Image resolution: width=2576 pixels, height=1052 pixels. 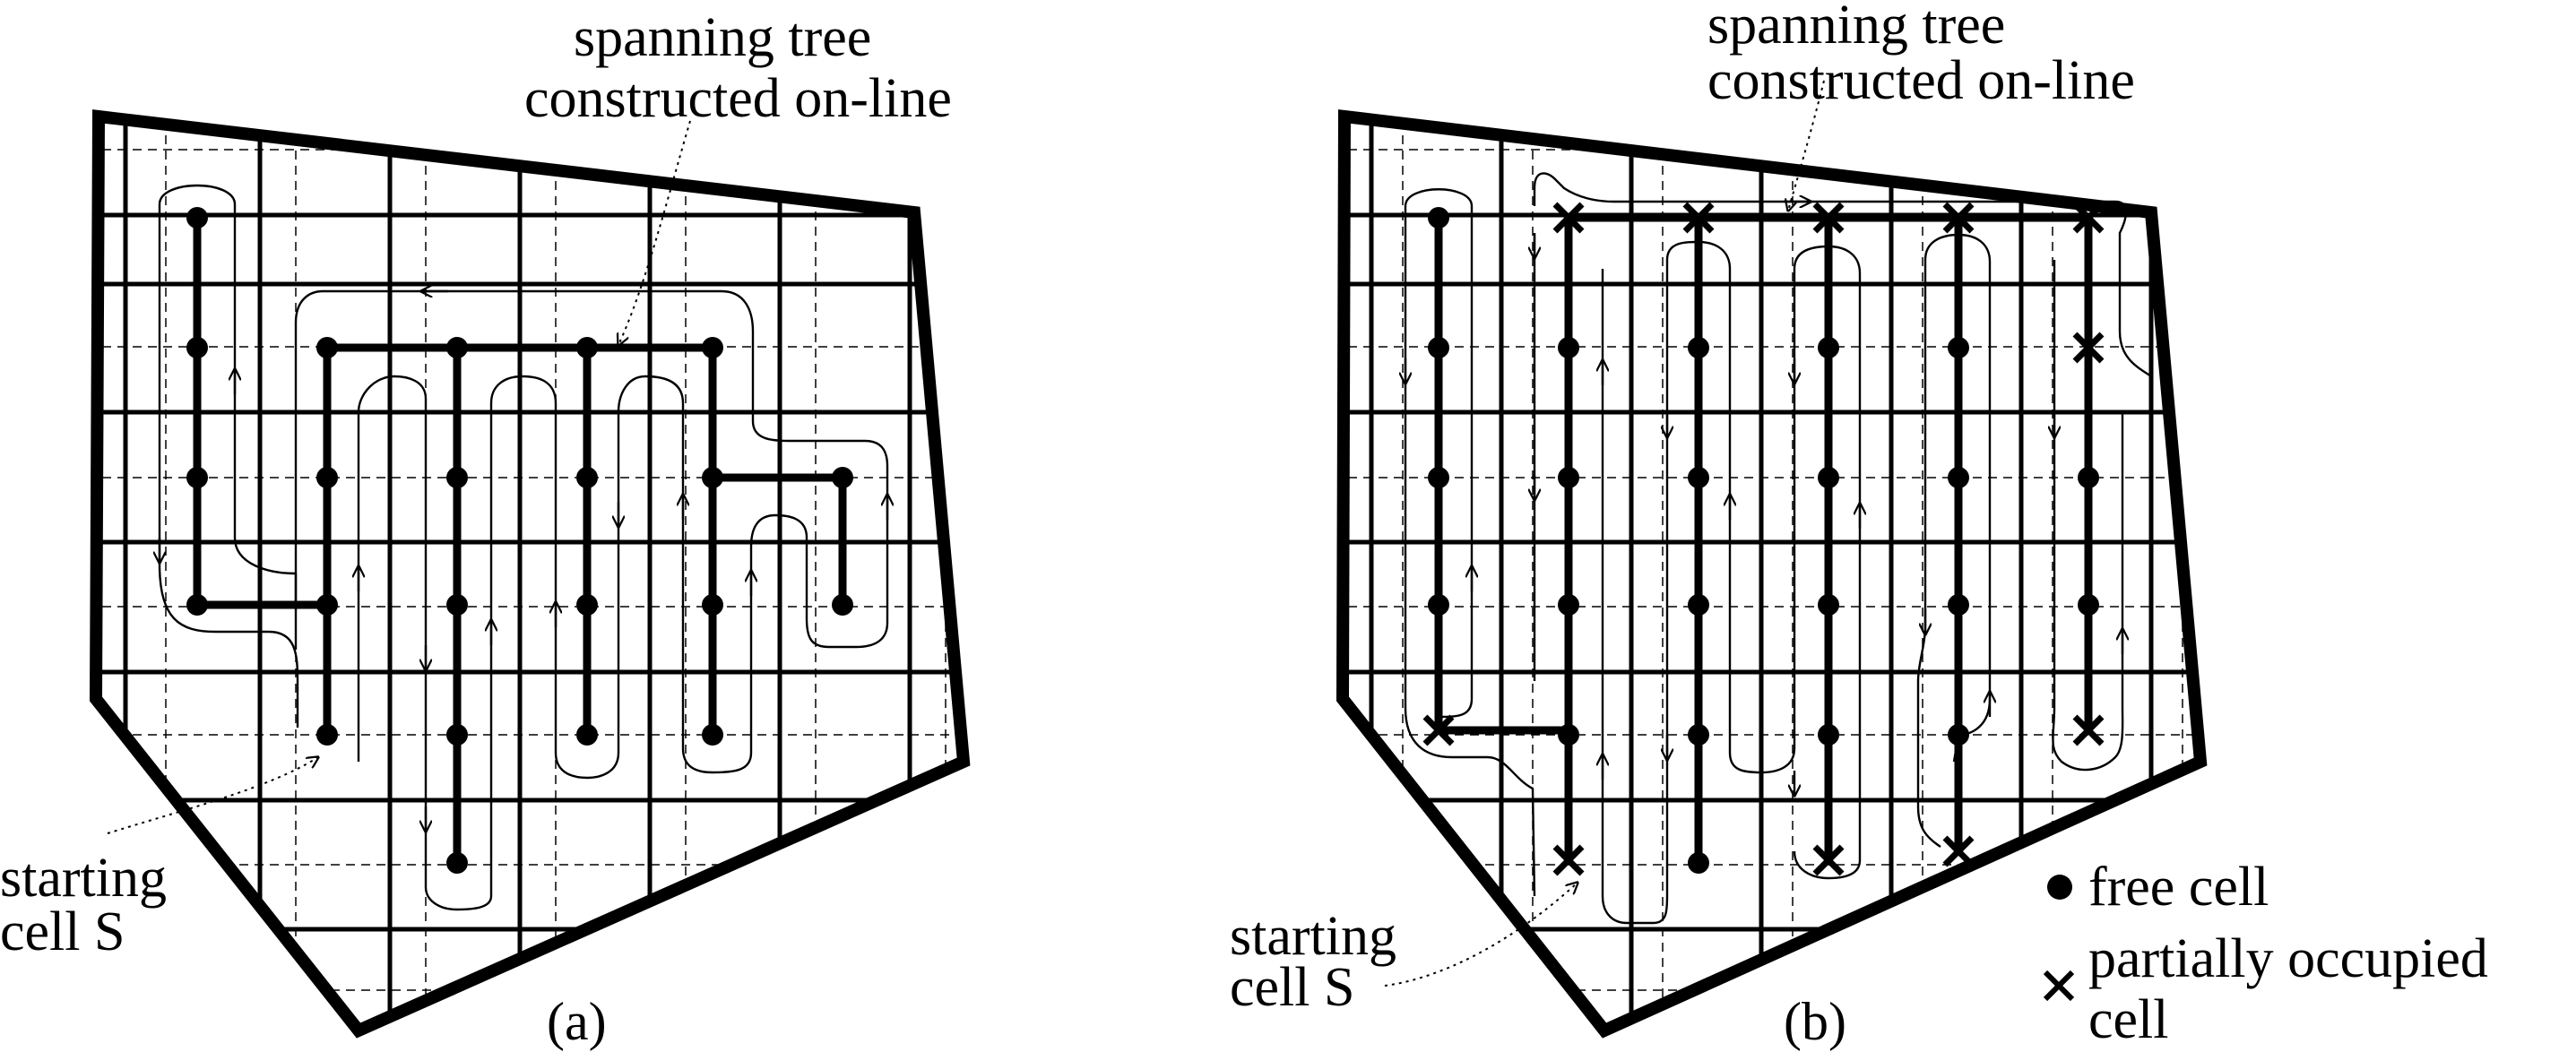 I want to click on start-label-a-line2: cell S, so click(x=62, y=931).